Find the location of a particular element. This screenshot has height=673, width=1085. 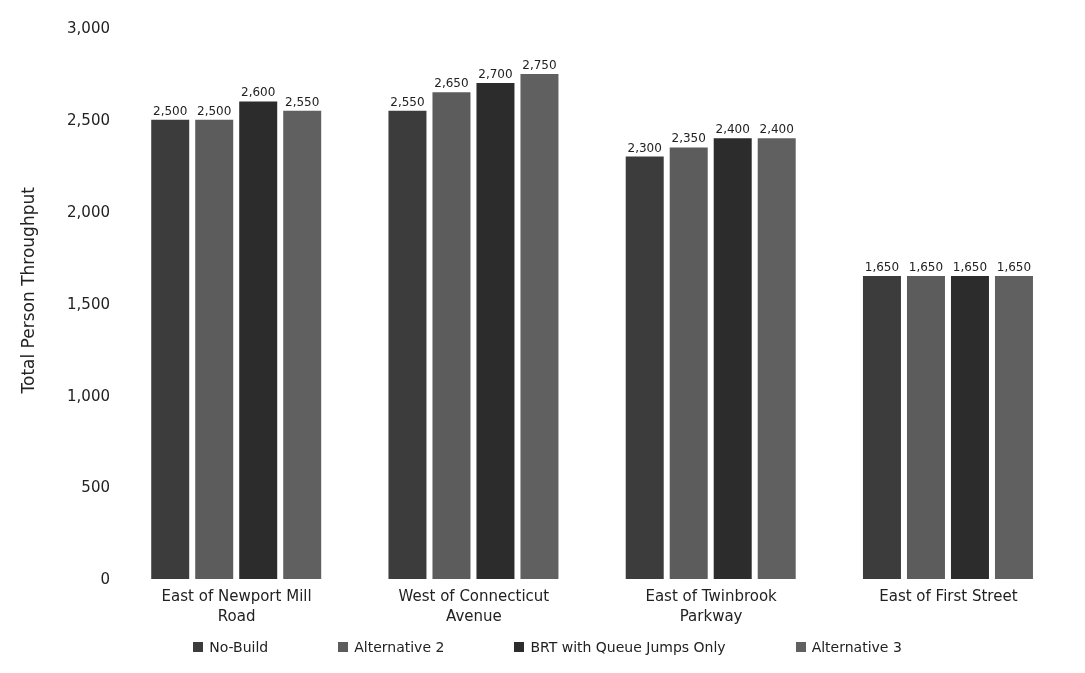

data-label: 2,600 is located at coordinates (258, 92).